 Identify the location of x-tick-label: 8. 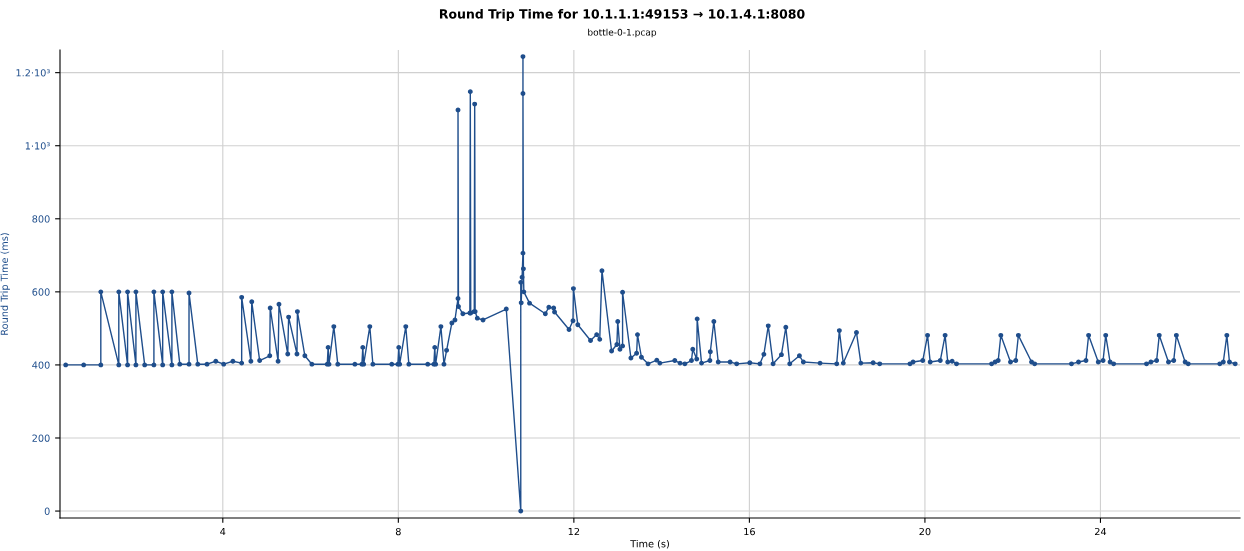
(398, 531).